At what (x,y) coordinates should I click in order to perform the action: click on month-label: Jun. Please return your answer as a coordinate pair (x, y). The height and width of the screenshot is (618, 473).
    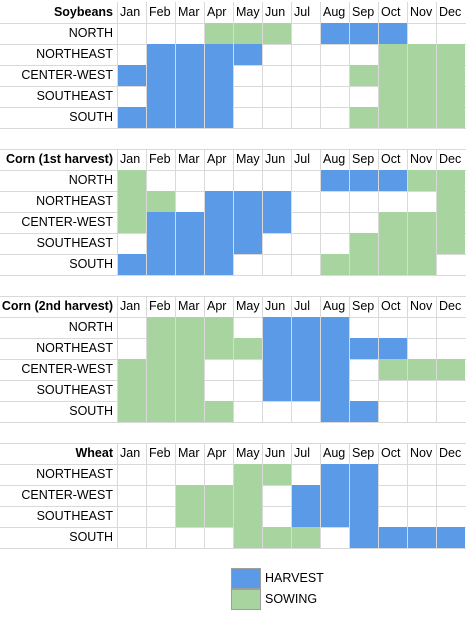
    Looking at the image, I should click on (275, 12).